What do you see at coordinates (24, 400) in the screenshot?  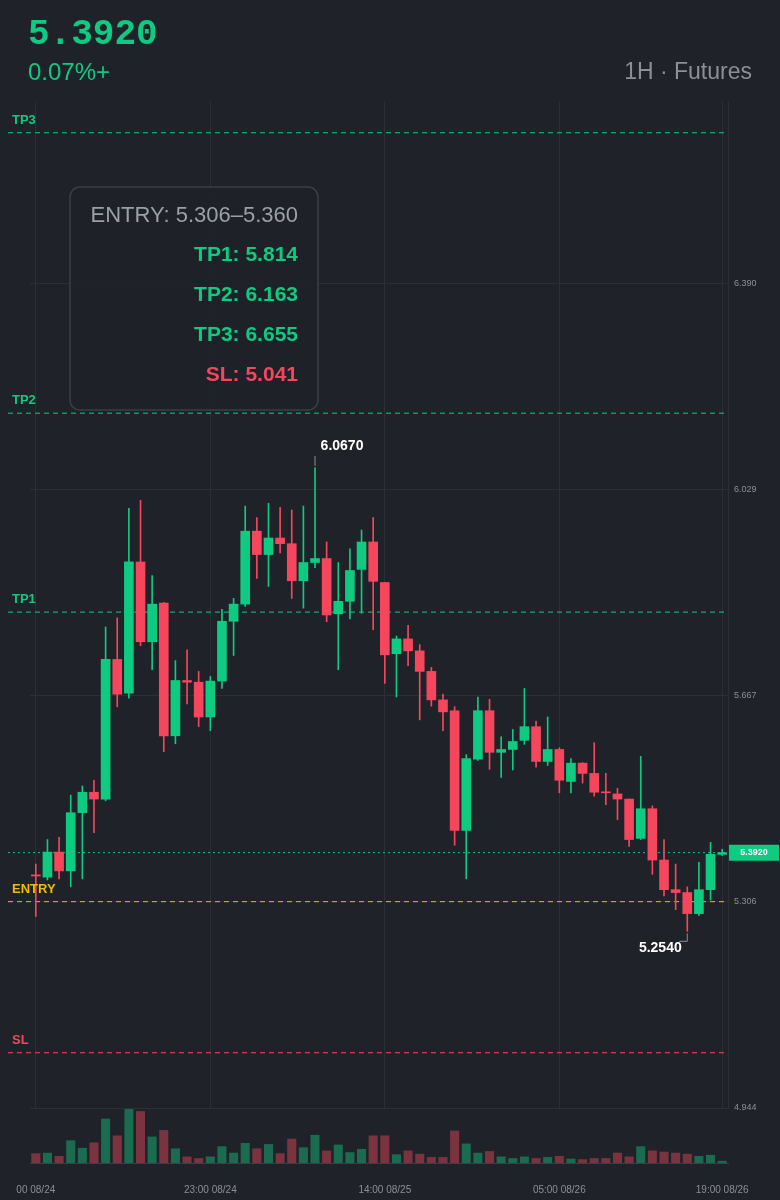 I see `ref-line-label: TP2` at bounding box center [24, 400].